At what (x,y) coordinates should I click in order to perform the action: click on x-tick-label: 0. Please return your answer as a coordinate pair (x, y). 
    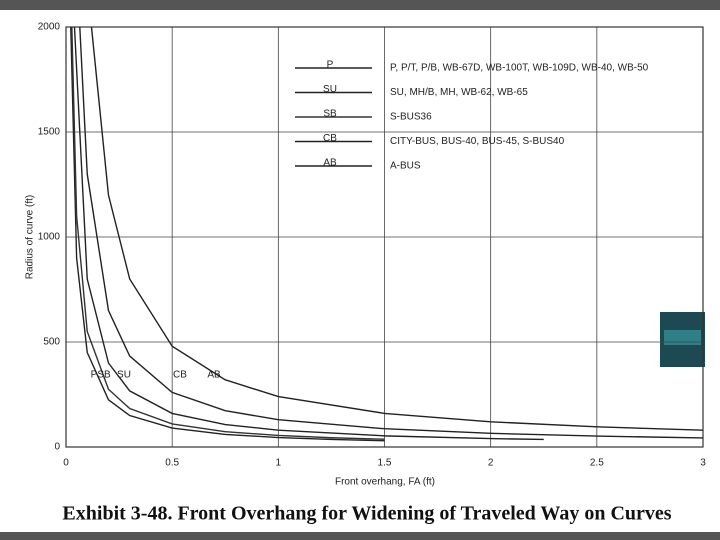
    Looking at the image, I should click on (66, 463).